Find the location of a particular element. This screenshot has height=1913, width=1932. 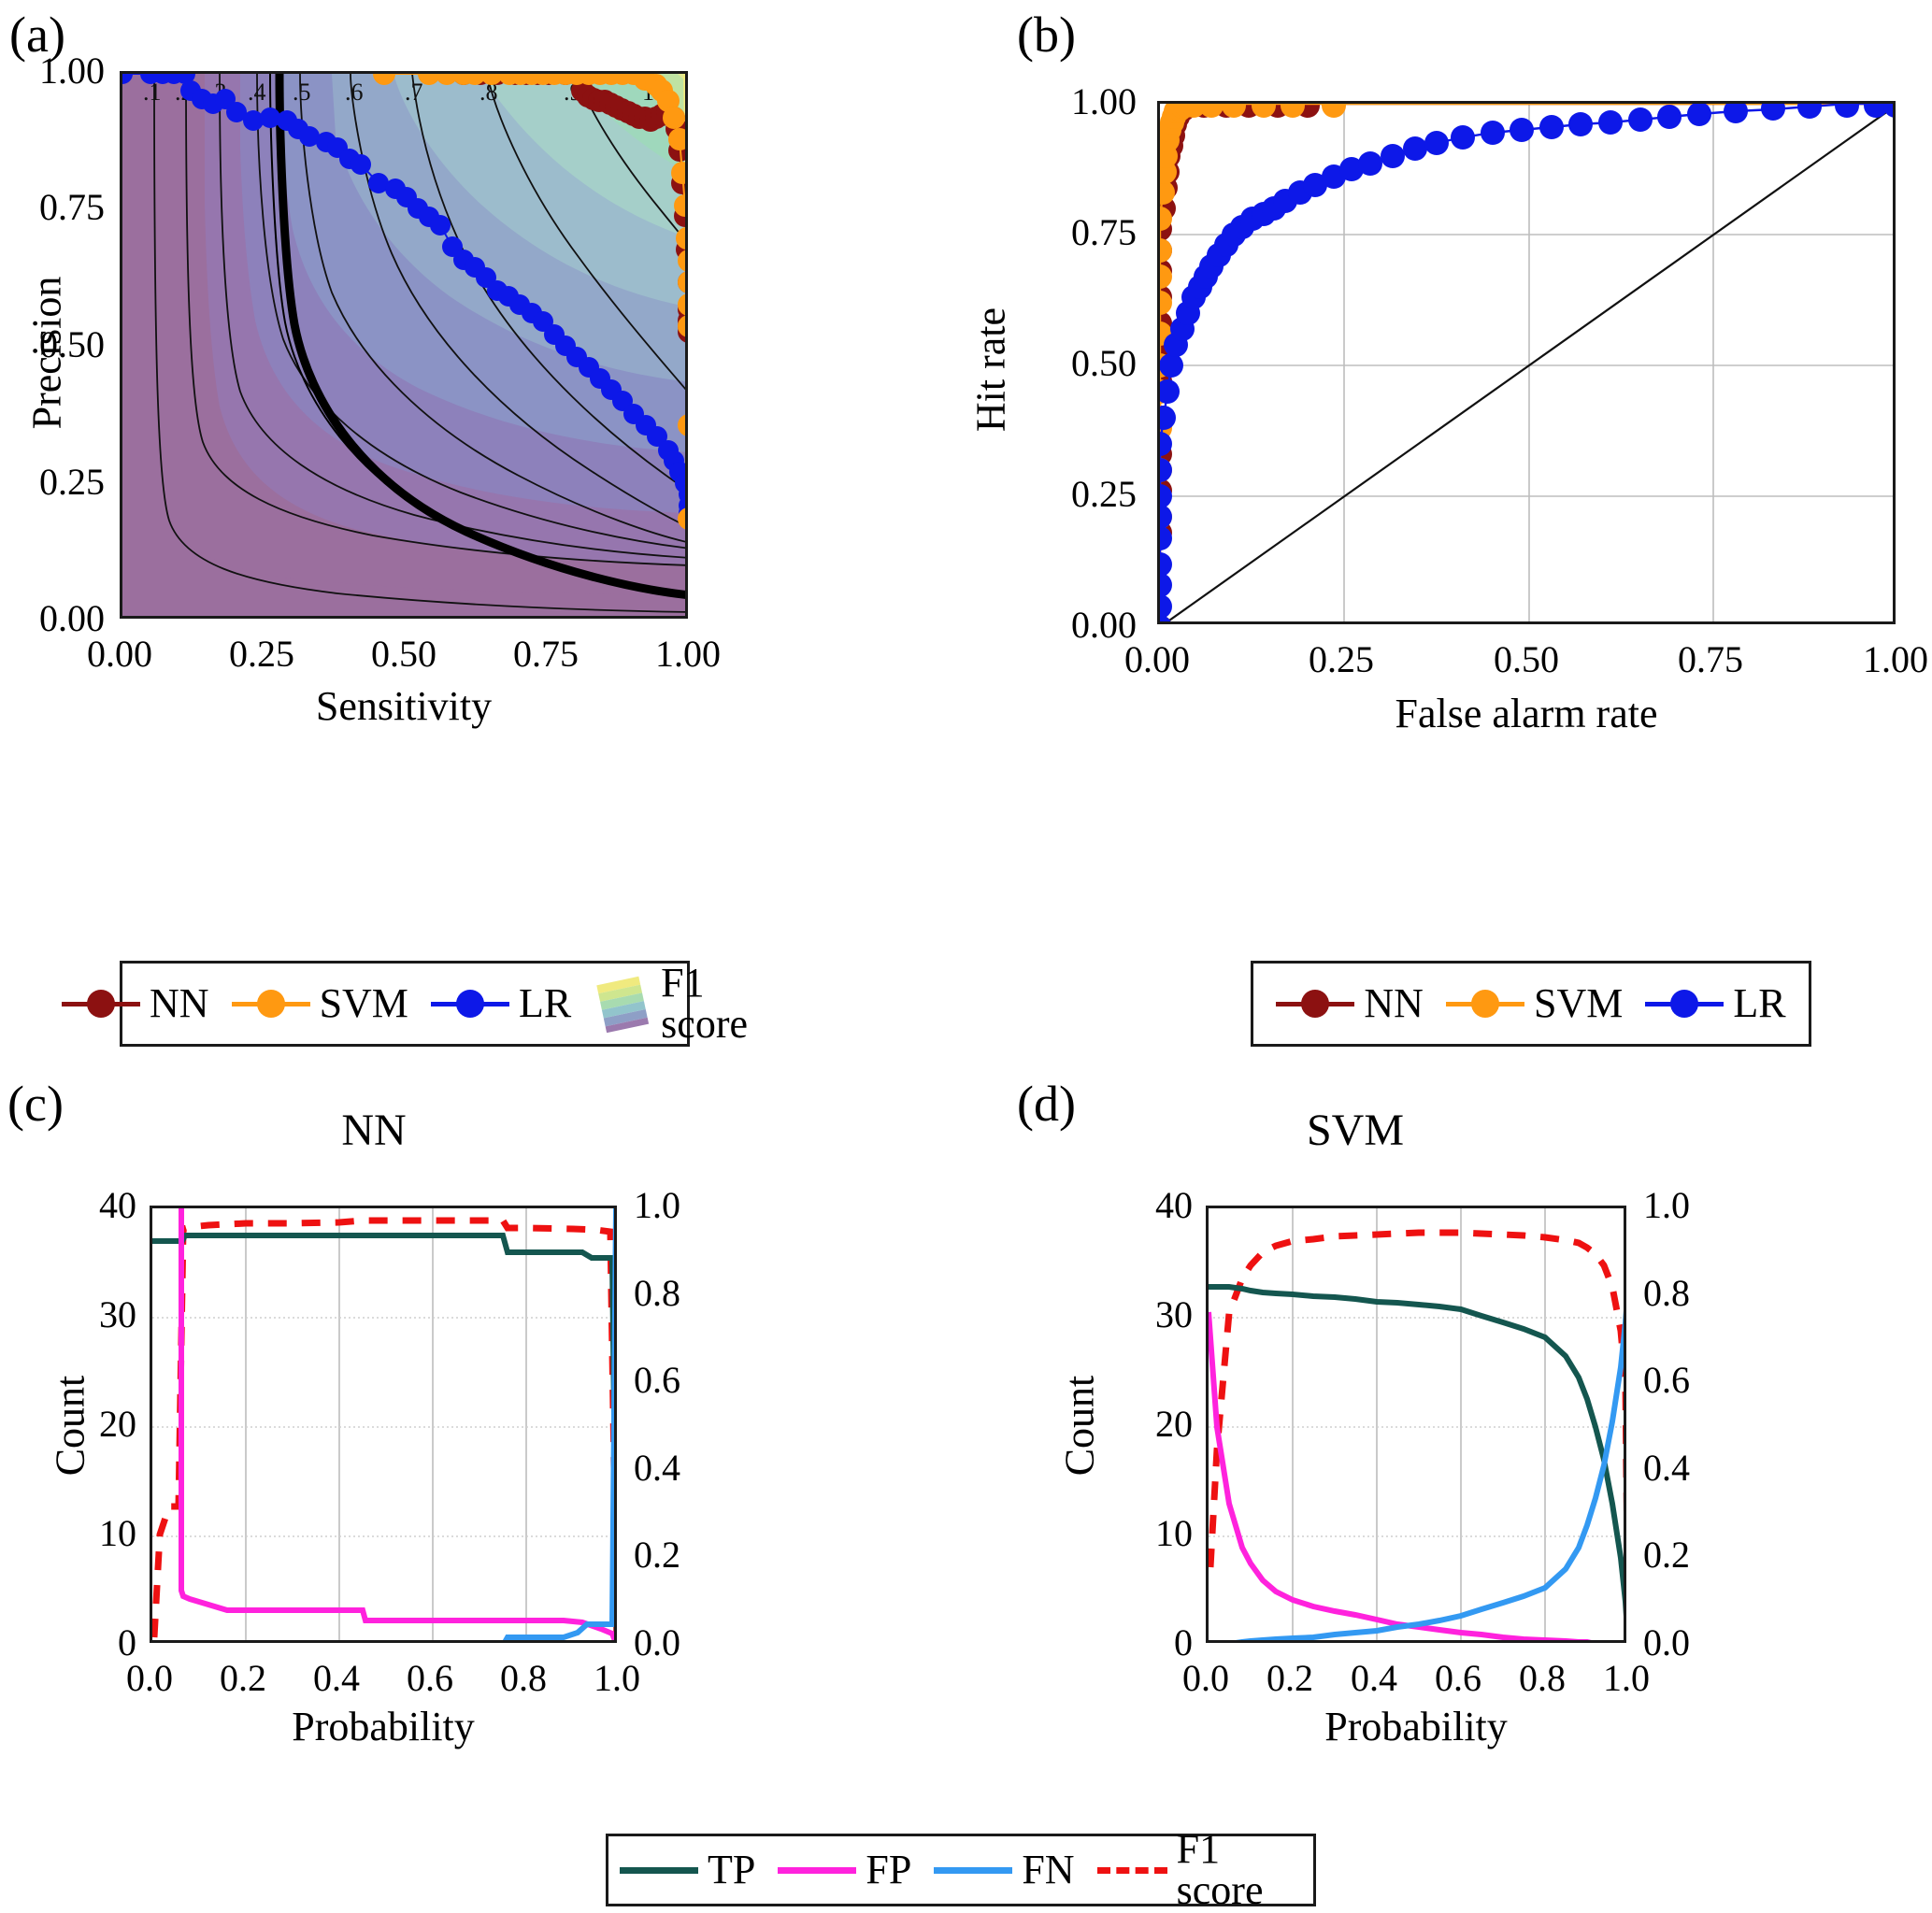

legend-label-f1: F1 score is located at coordinates (705, 1003).